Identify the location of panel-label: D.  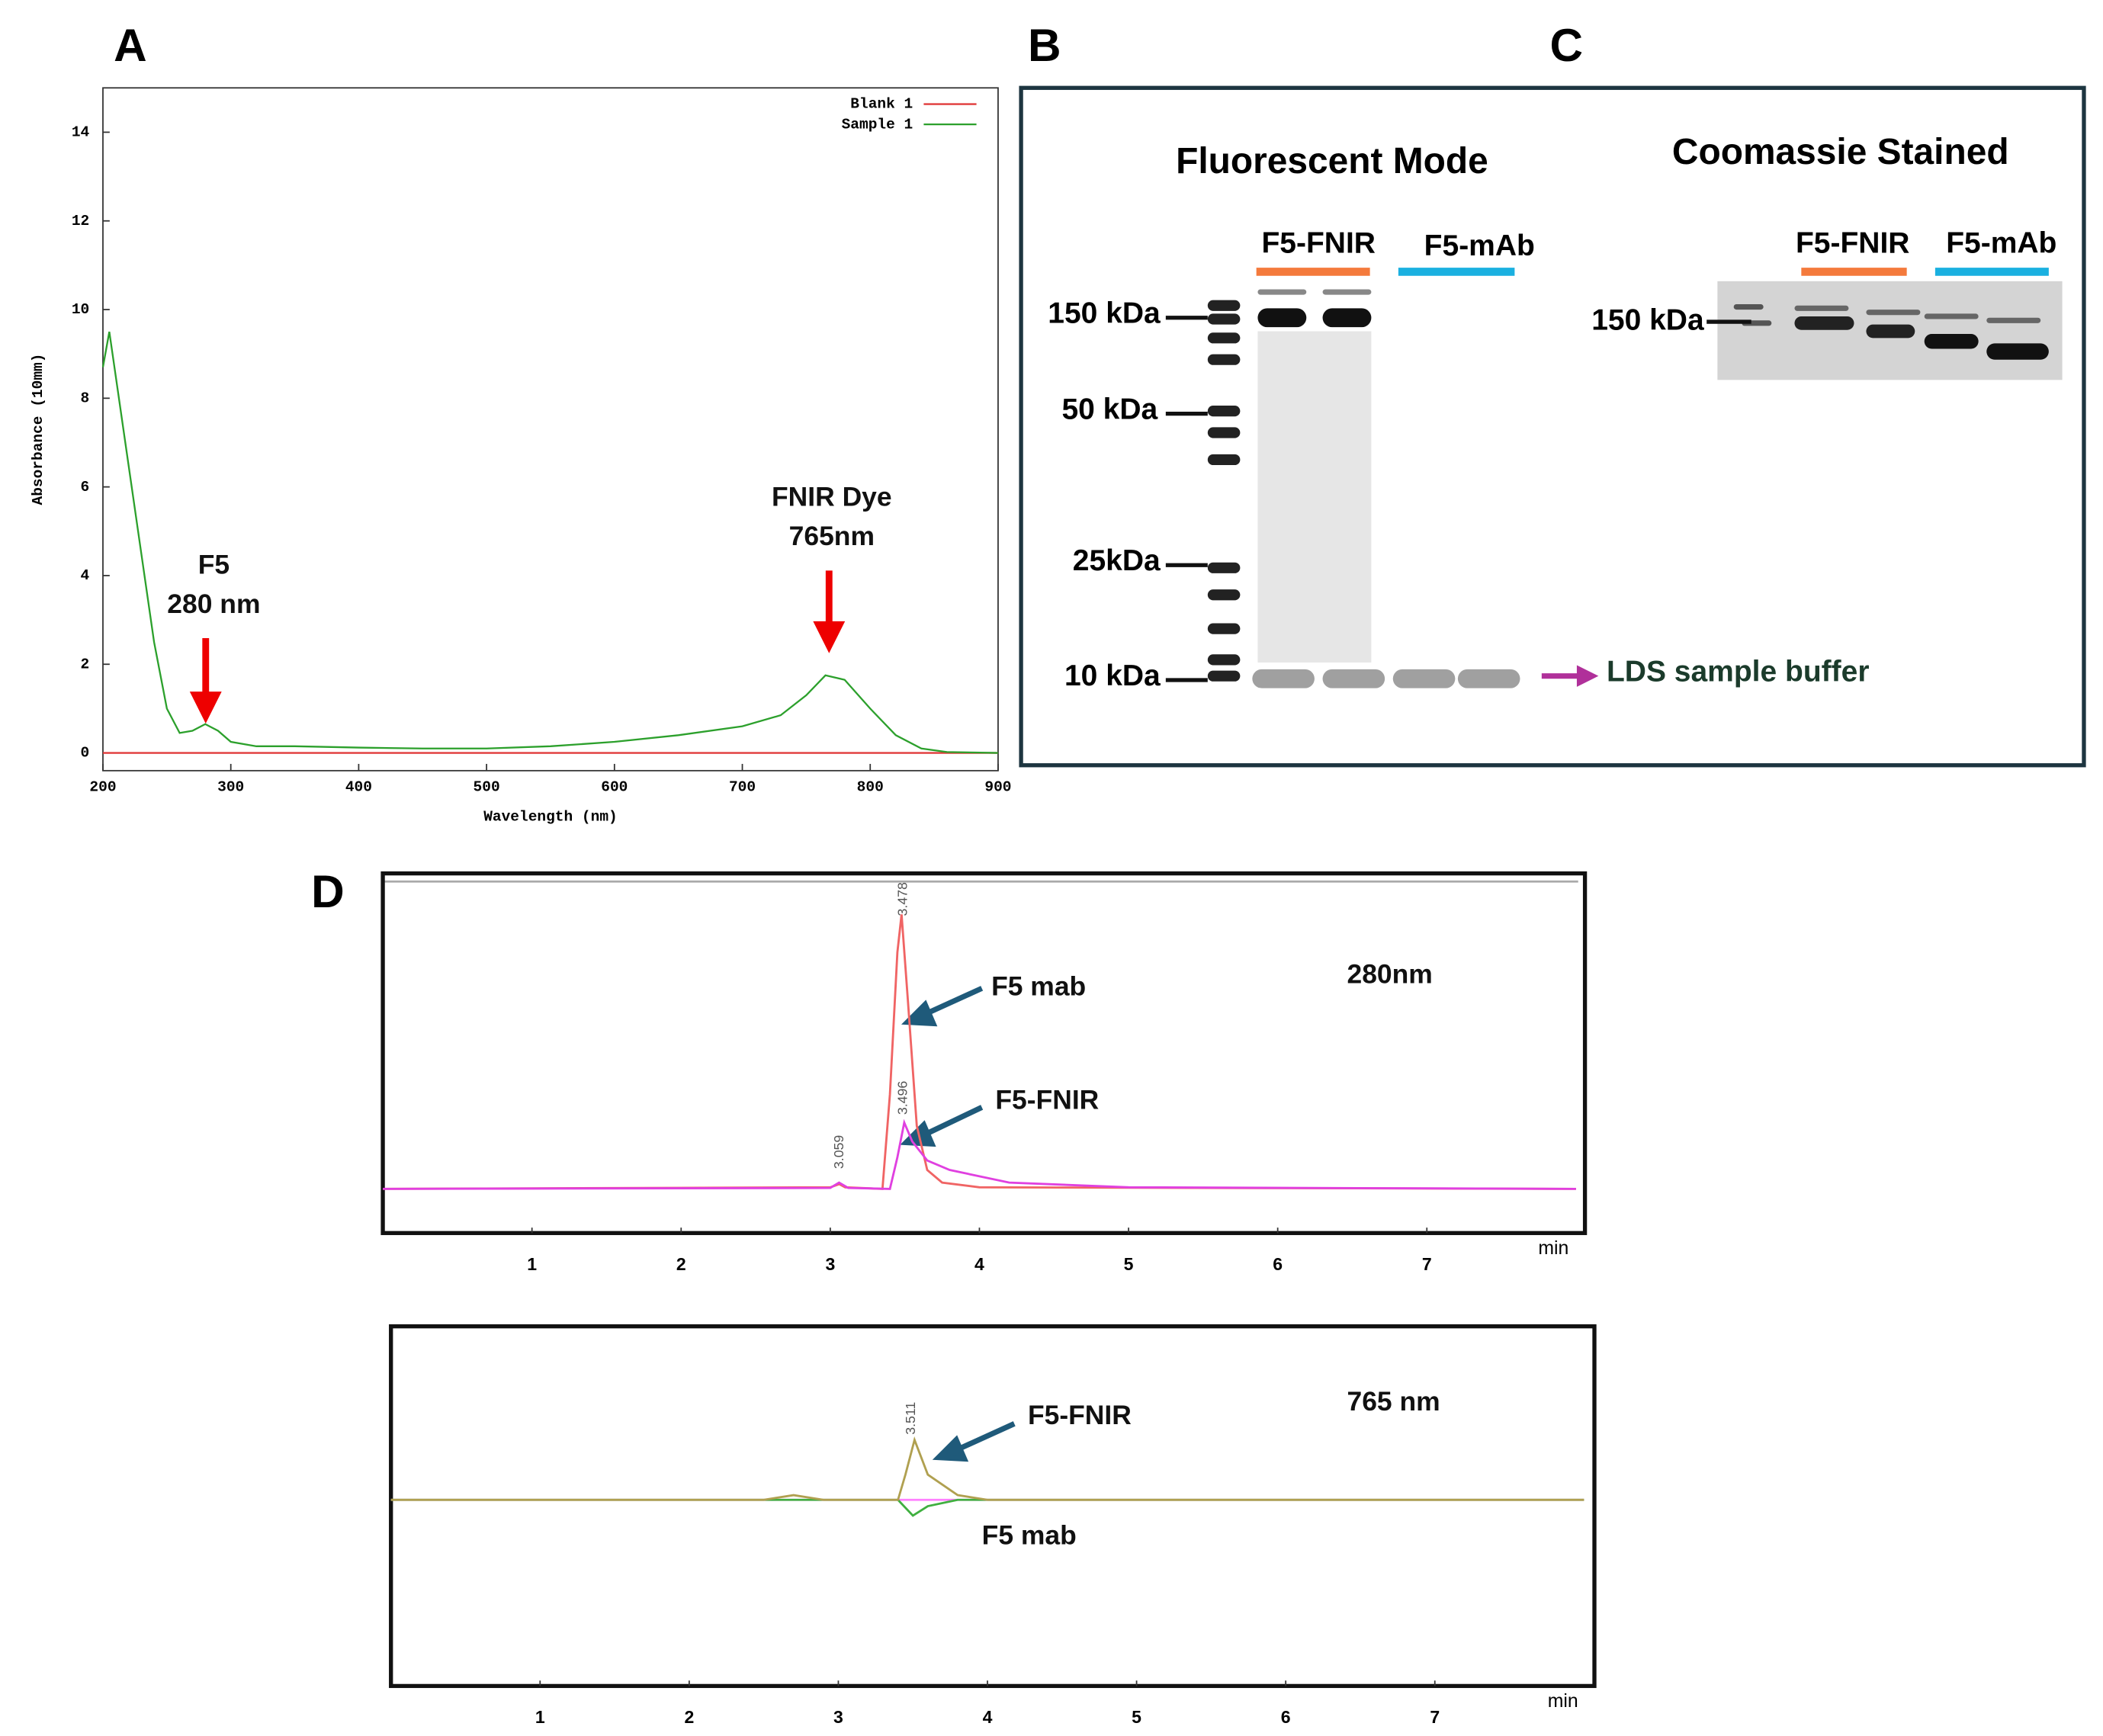
(328, 891).